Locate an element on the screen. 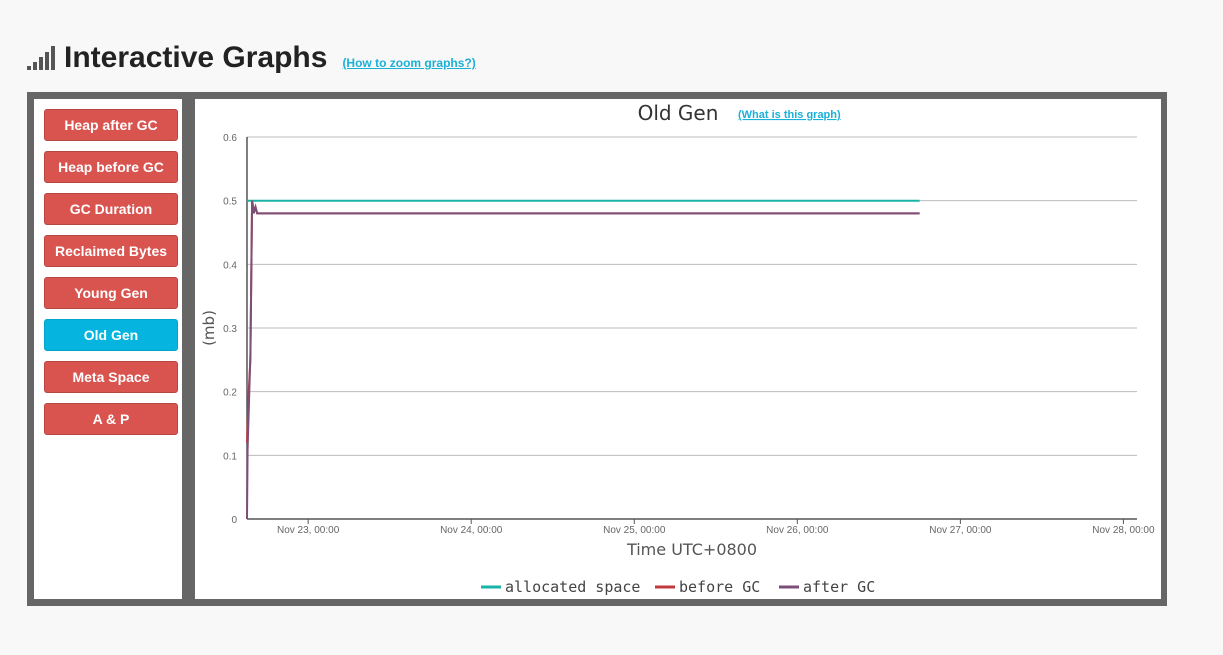 The height and width of the screenshot is (655, 1223). chart-title: Old Gen is located at coordinates (678, 113).